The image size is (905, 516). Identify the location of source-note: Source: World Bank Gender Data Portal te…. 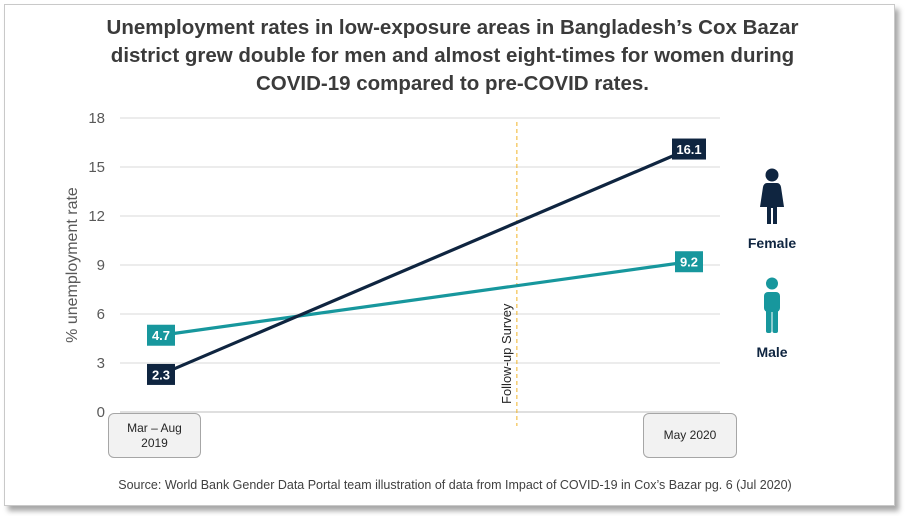
(455, 485).